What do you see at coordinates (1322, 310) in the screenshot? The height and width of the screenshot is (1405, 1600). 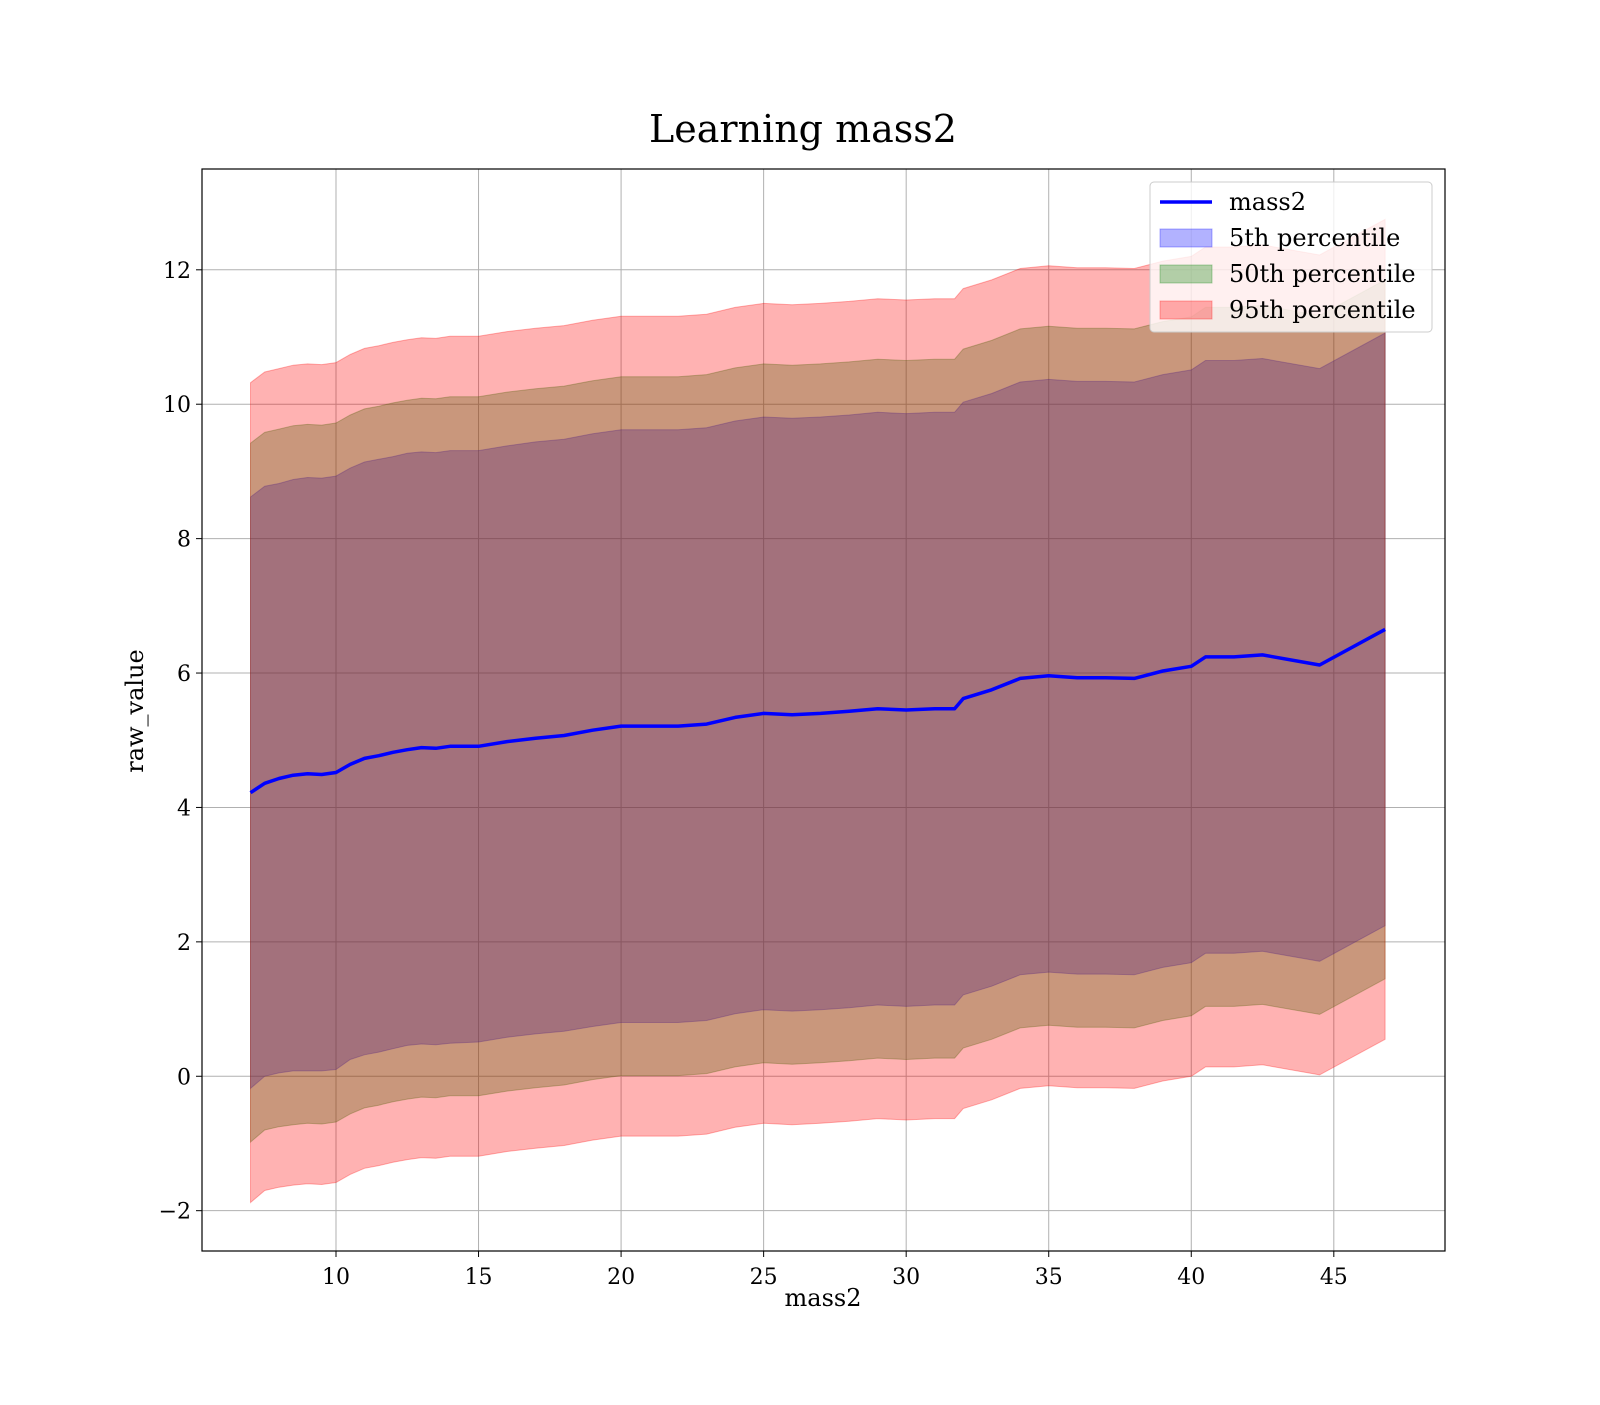 I see `legend-label: 95th percentile` at bounding box center [1322, 310].